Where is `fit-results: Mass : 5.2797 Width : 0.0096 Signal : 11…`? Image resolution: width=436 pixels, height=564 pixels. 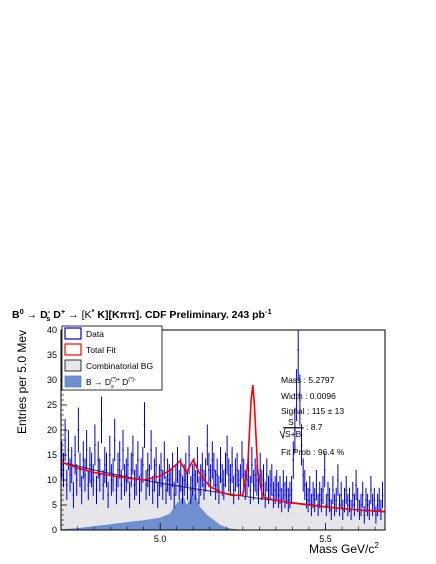
fit-results: Mass : 5.2797 Width : 0.0096 Signal : 11… is located at coordinates (312, 416).